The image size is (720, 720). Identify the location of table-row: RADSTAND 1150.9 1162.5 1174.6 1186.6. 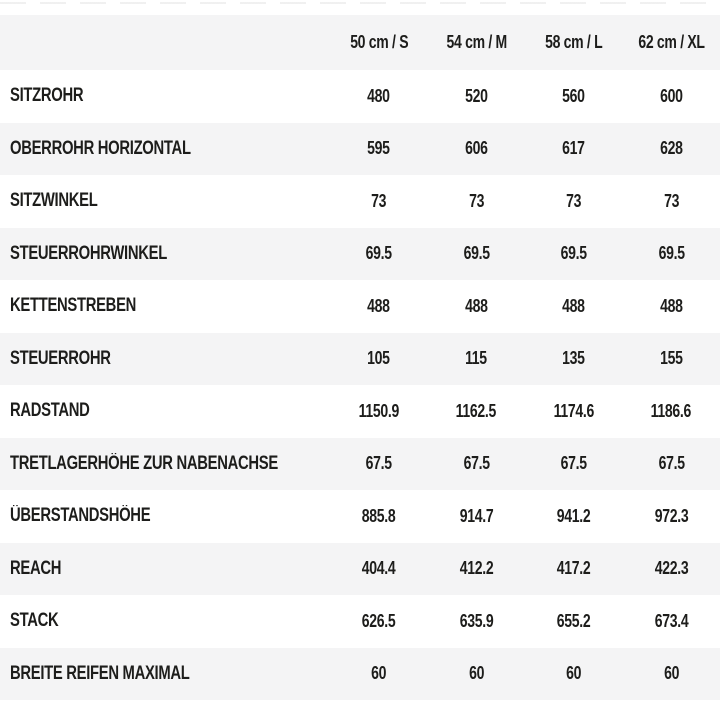
(360, 411).